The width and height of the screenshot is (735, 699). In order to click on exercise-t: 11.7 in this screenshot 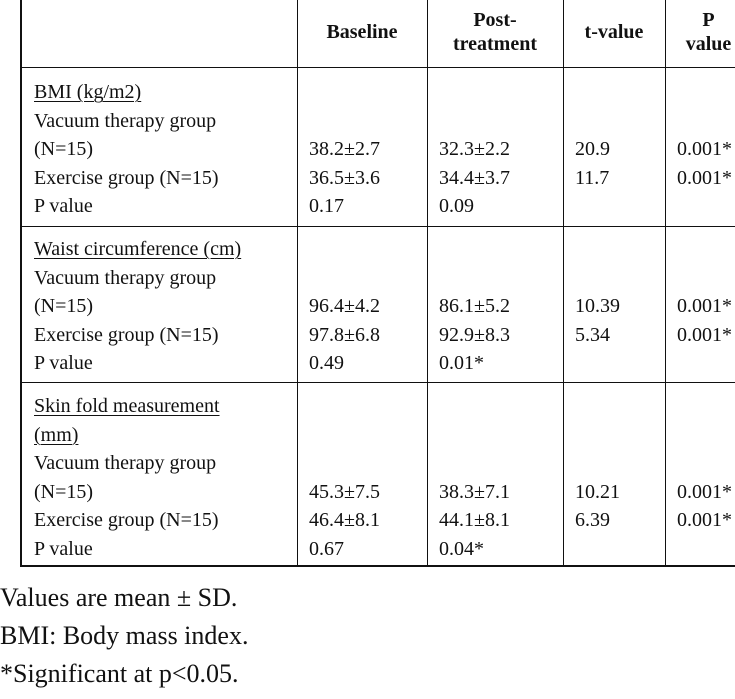, I will do `click(592, 177)`.